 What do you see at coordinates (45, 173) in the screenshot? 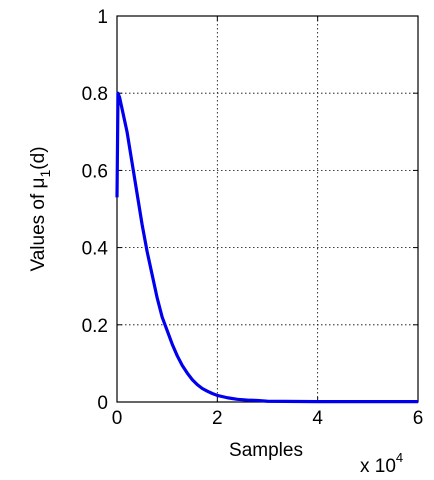
I see `y-axis-label-subscript: 1` at bounding box center [45, 173].